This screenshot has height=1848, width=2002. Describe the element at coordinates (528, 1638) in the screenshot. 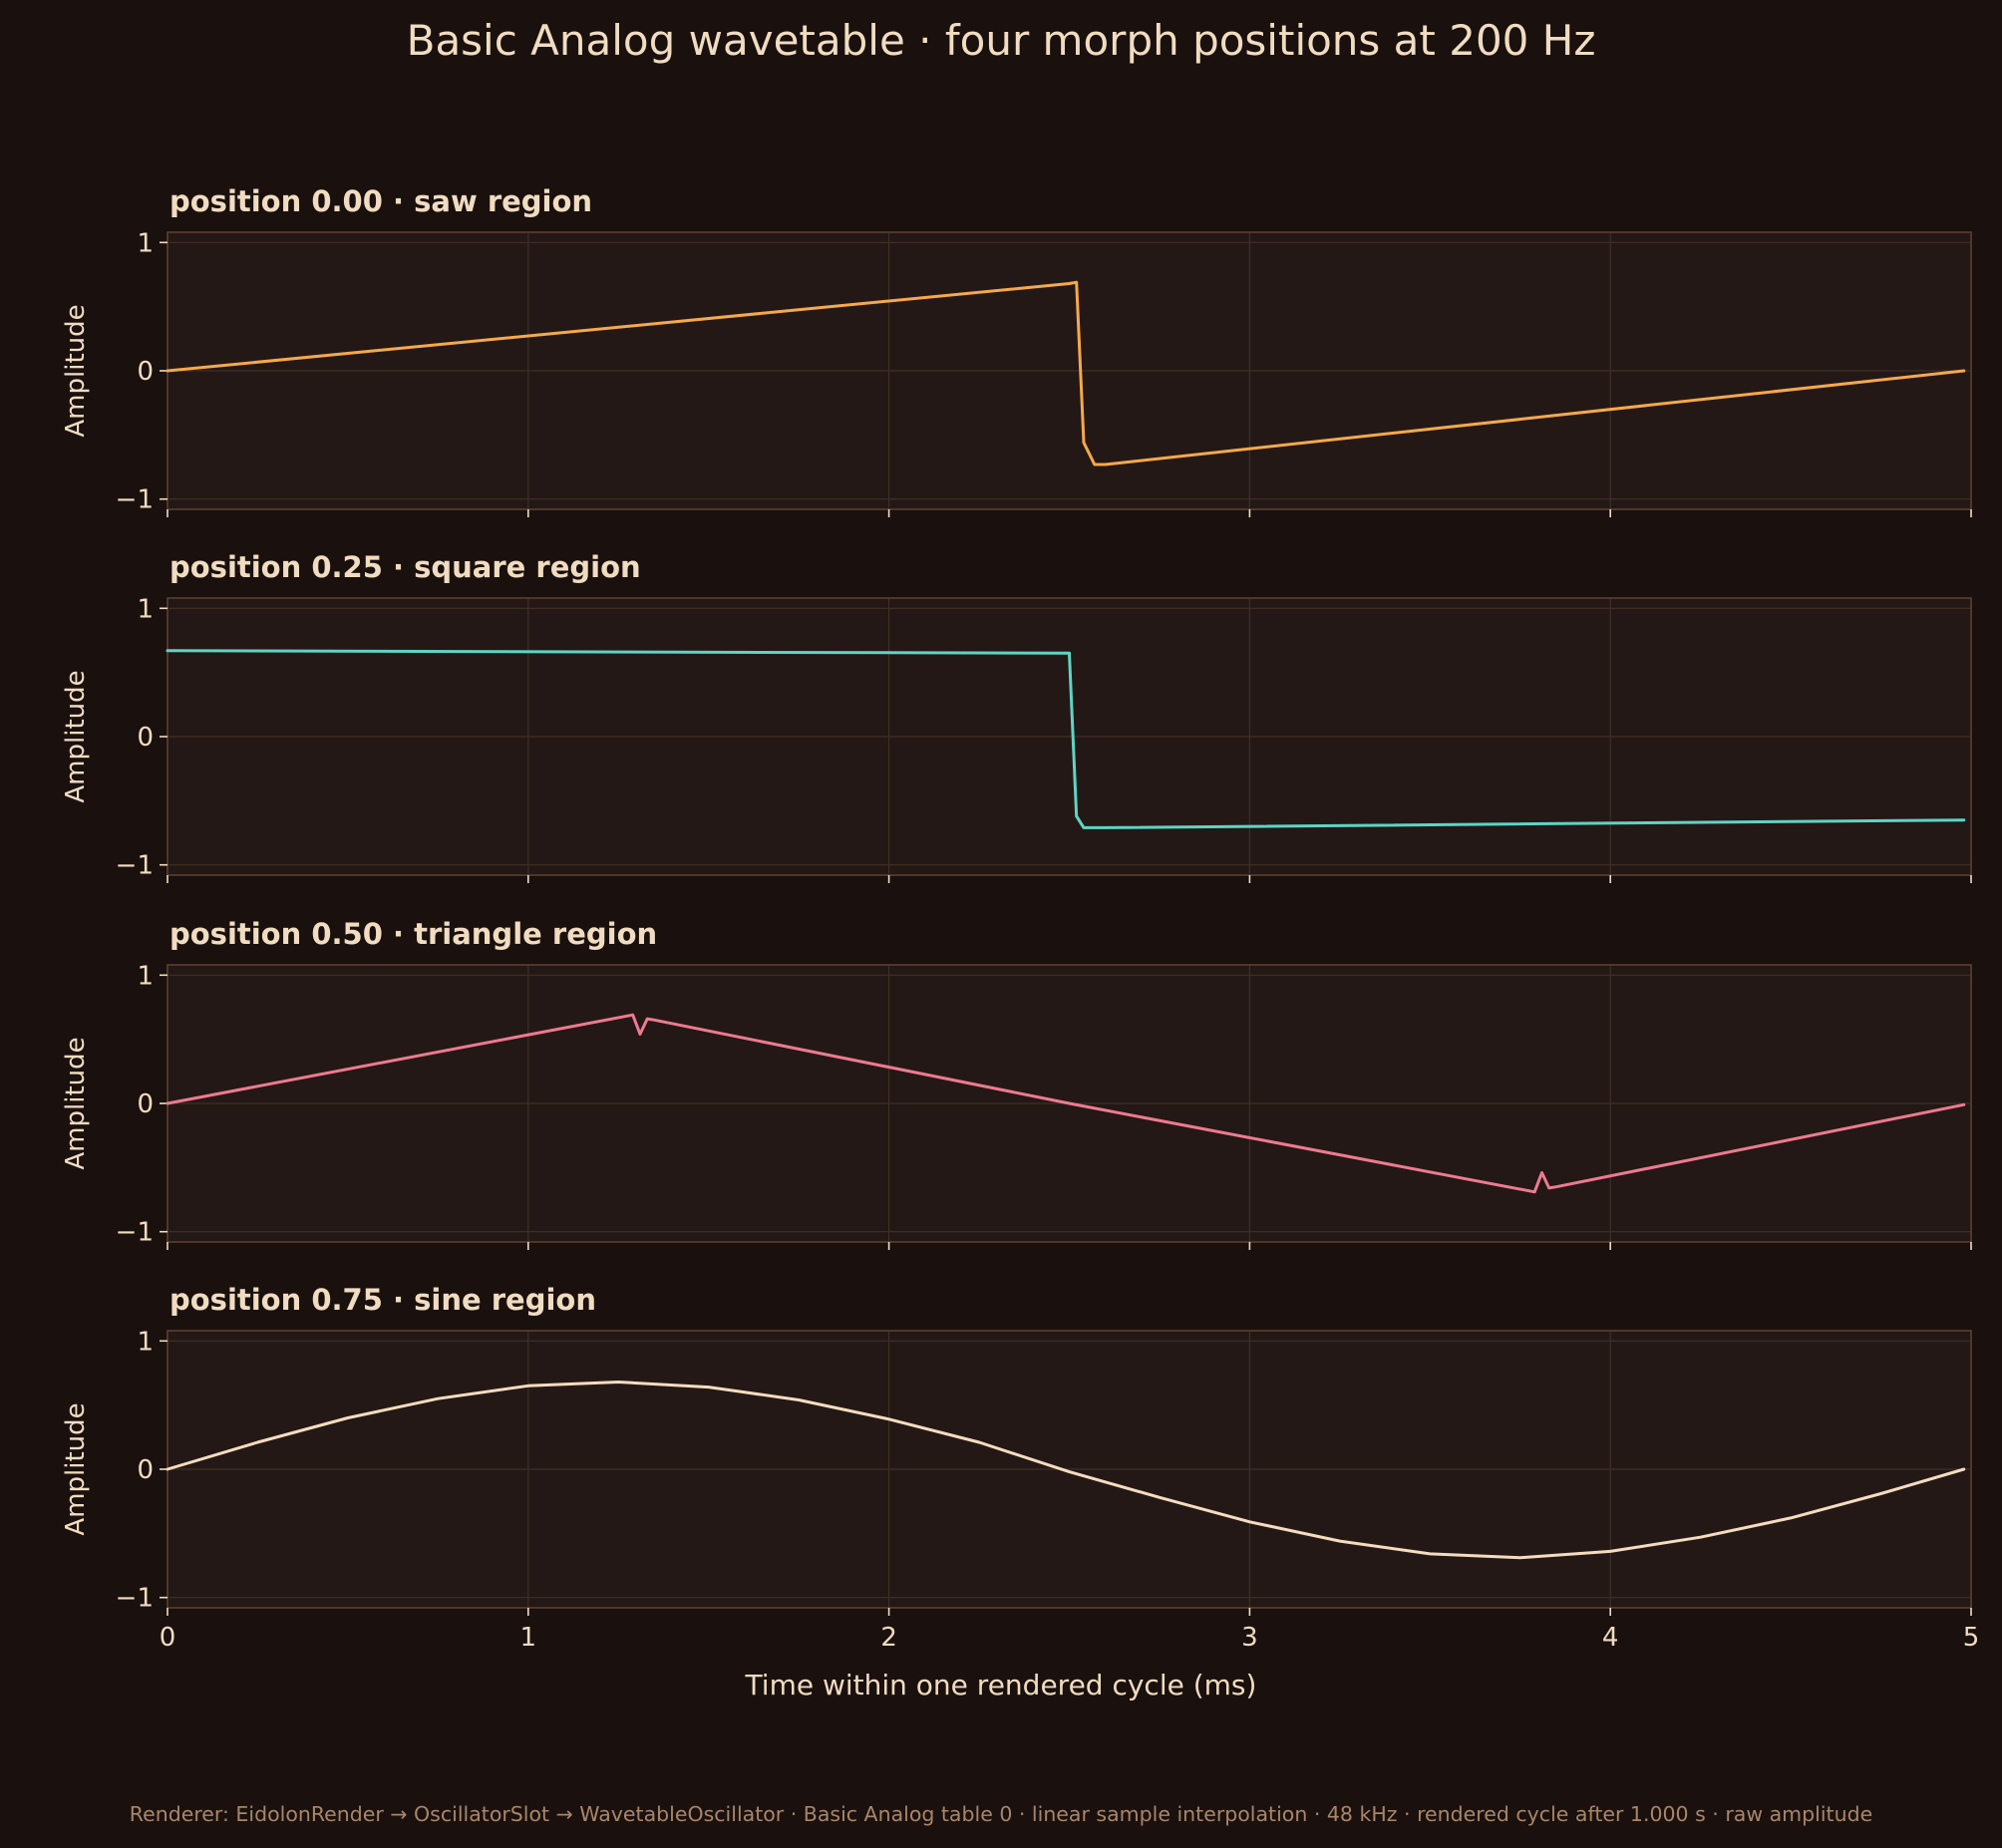

I see `x-tick-label: 1` at that location.